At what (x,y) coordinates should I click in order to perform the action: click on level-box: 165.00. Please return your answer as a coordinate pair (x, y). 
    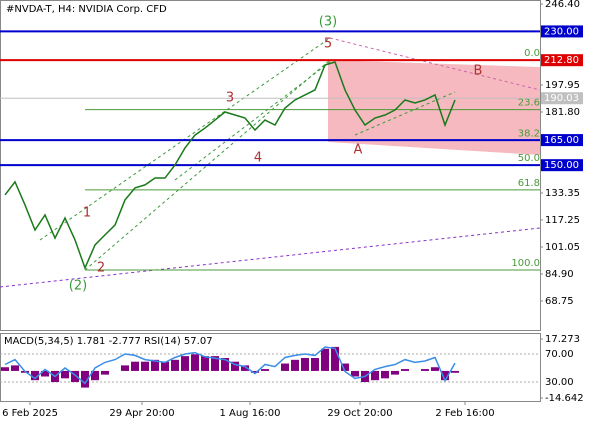
    Looking at the image, I should click on (562, 140).